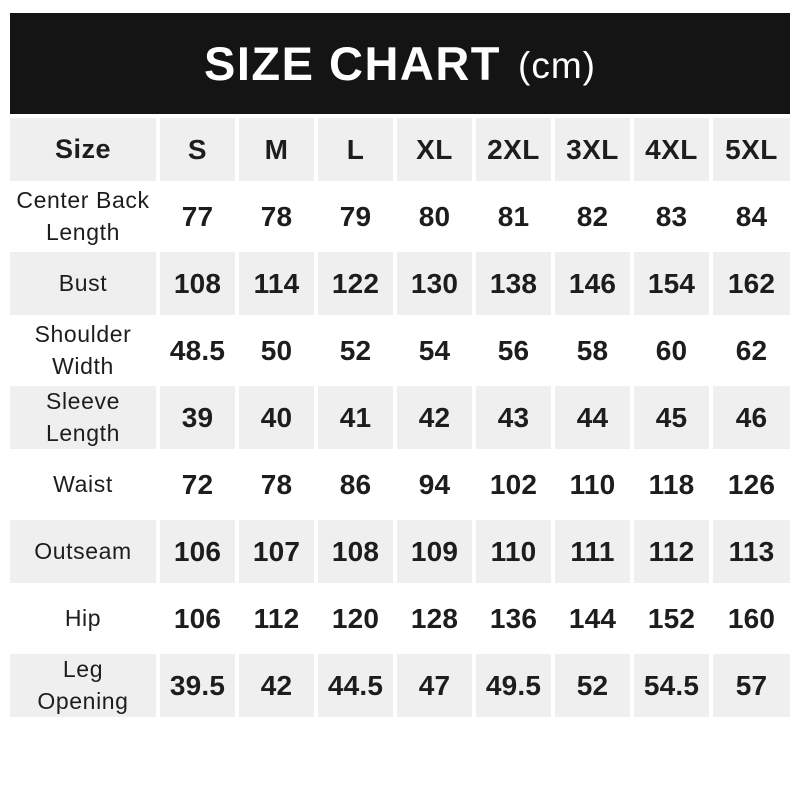 This screenshot has width=800, height=800. I want to click on measurement-value: 39.5, so click(197, 683).